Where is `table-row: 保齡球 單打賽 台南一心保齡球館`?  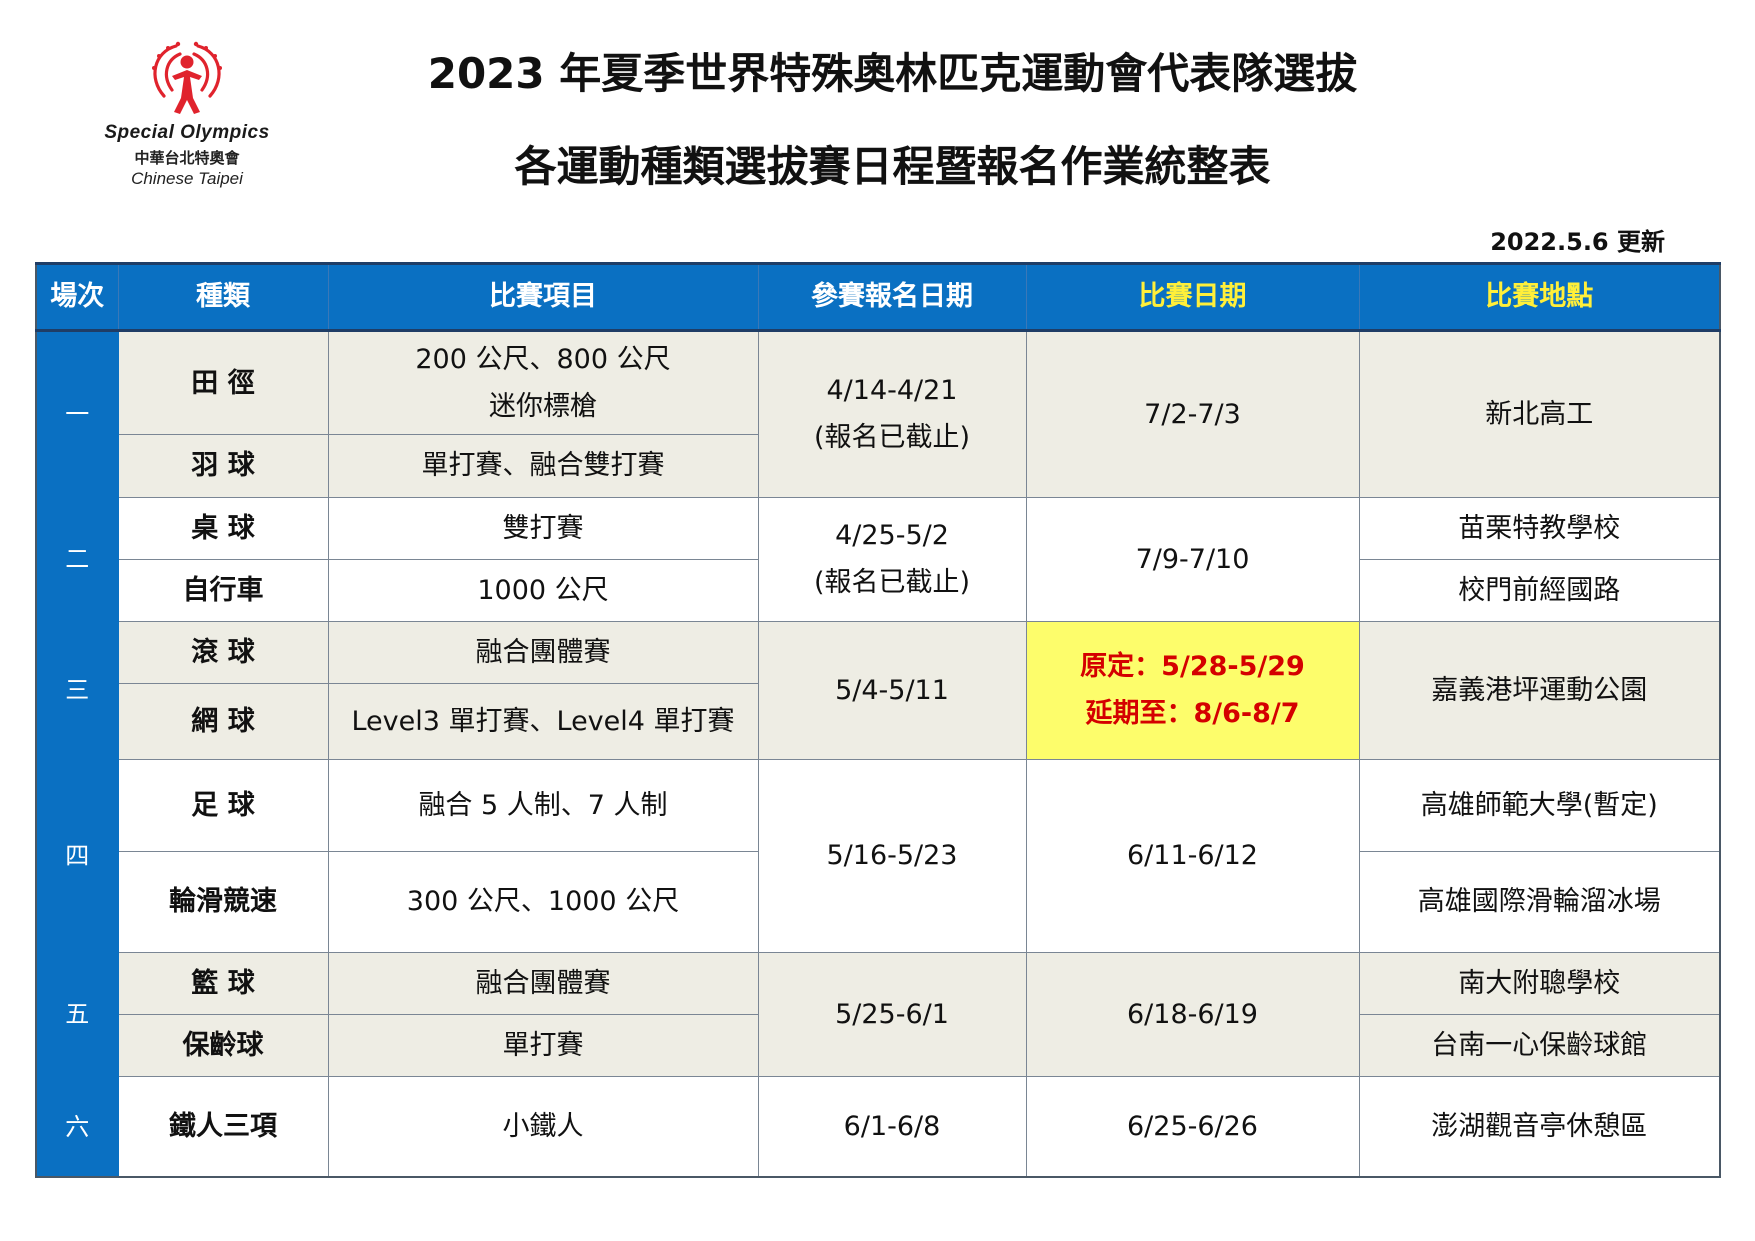
table-row: 保齡球 單打賽 台南一心保齡球館 is located at coordinates (878, 1045).